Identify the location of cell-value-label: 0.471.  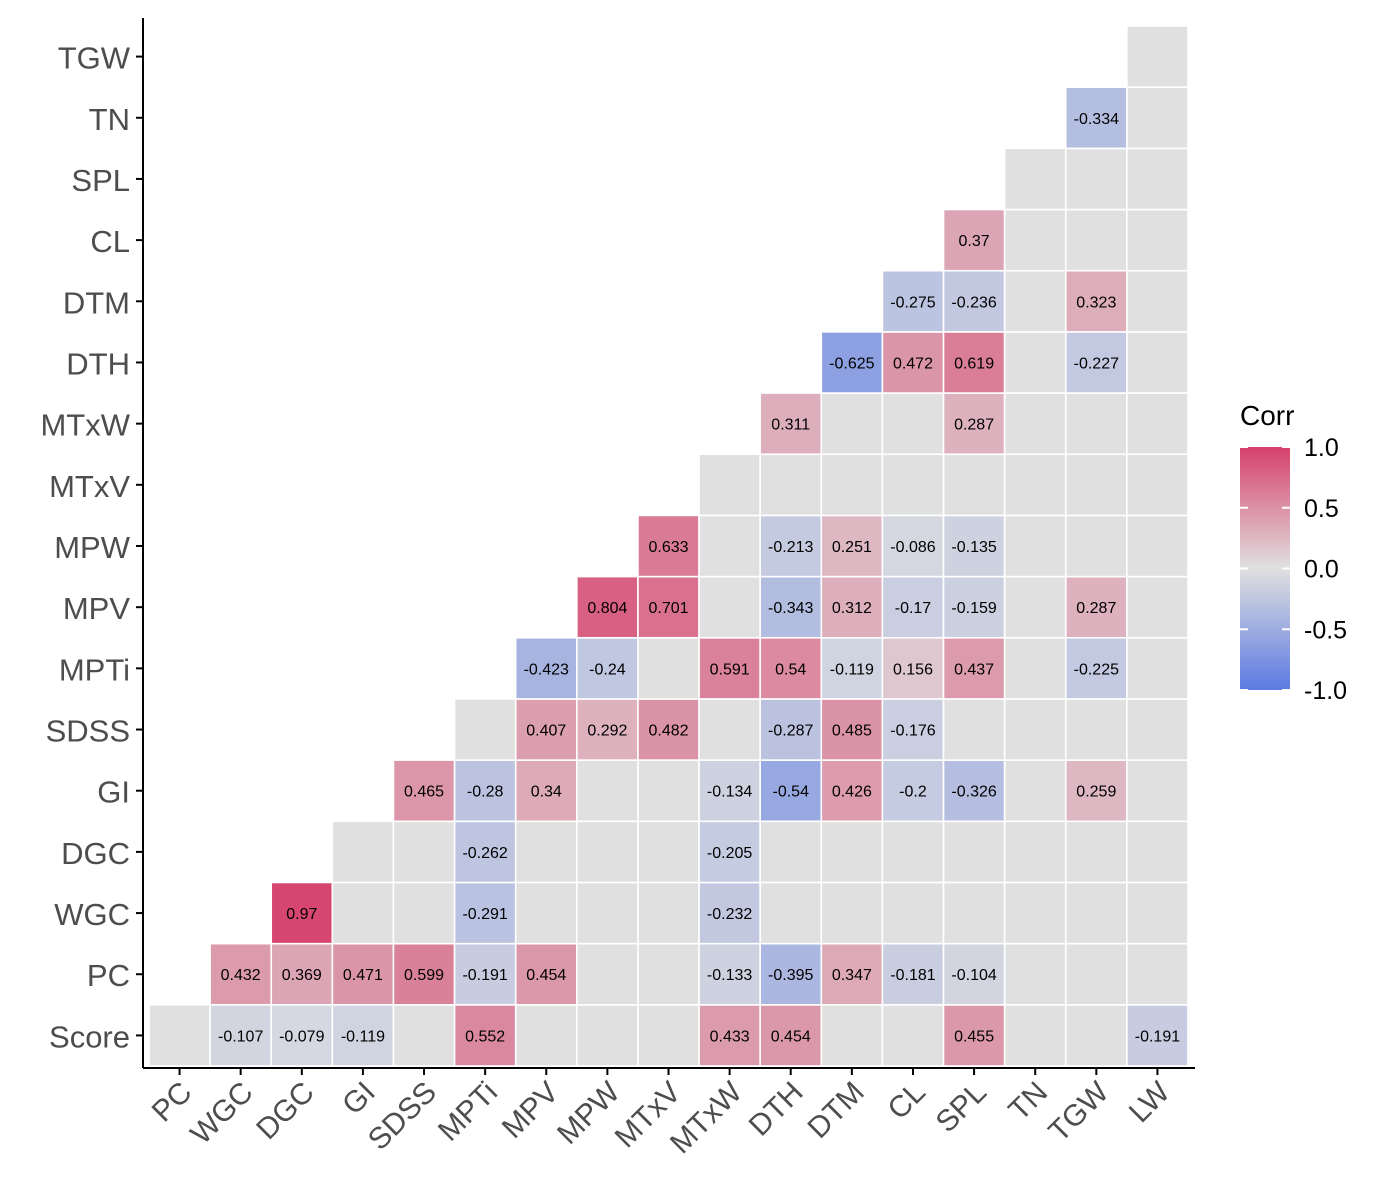
(363, 975).